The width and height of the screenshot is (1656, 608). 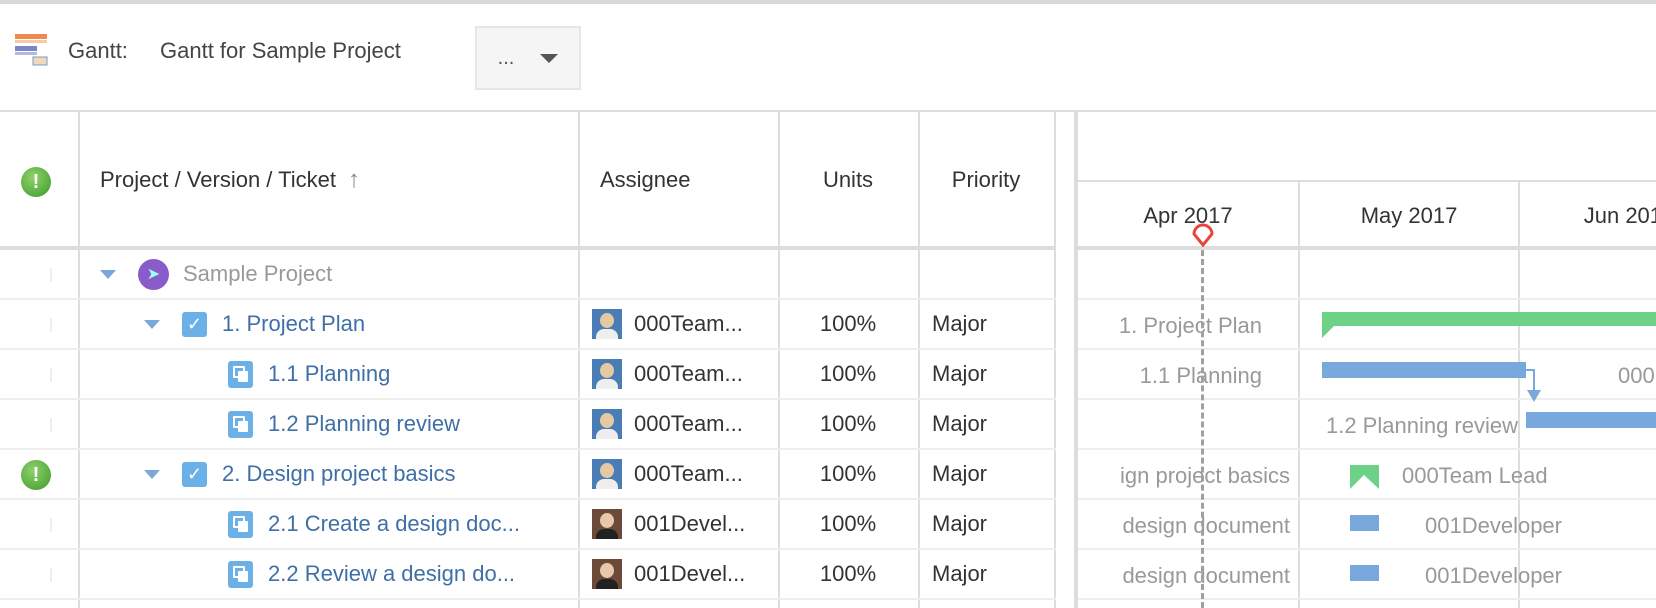 I want to click on sort-ascending-icon: ↑, so click(x=353, y=179).